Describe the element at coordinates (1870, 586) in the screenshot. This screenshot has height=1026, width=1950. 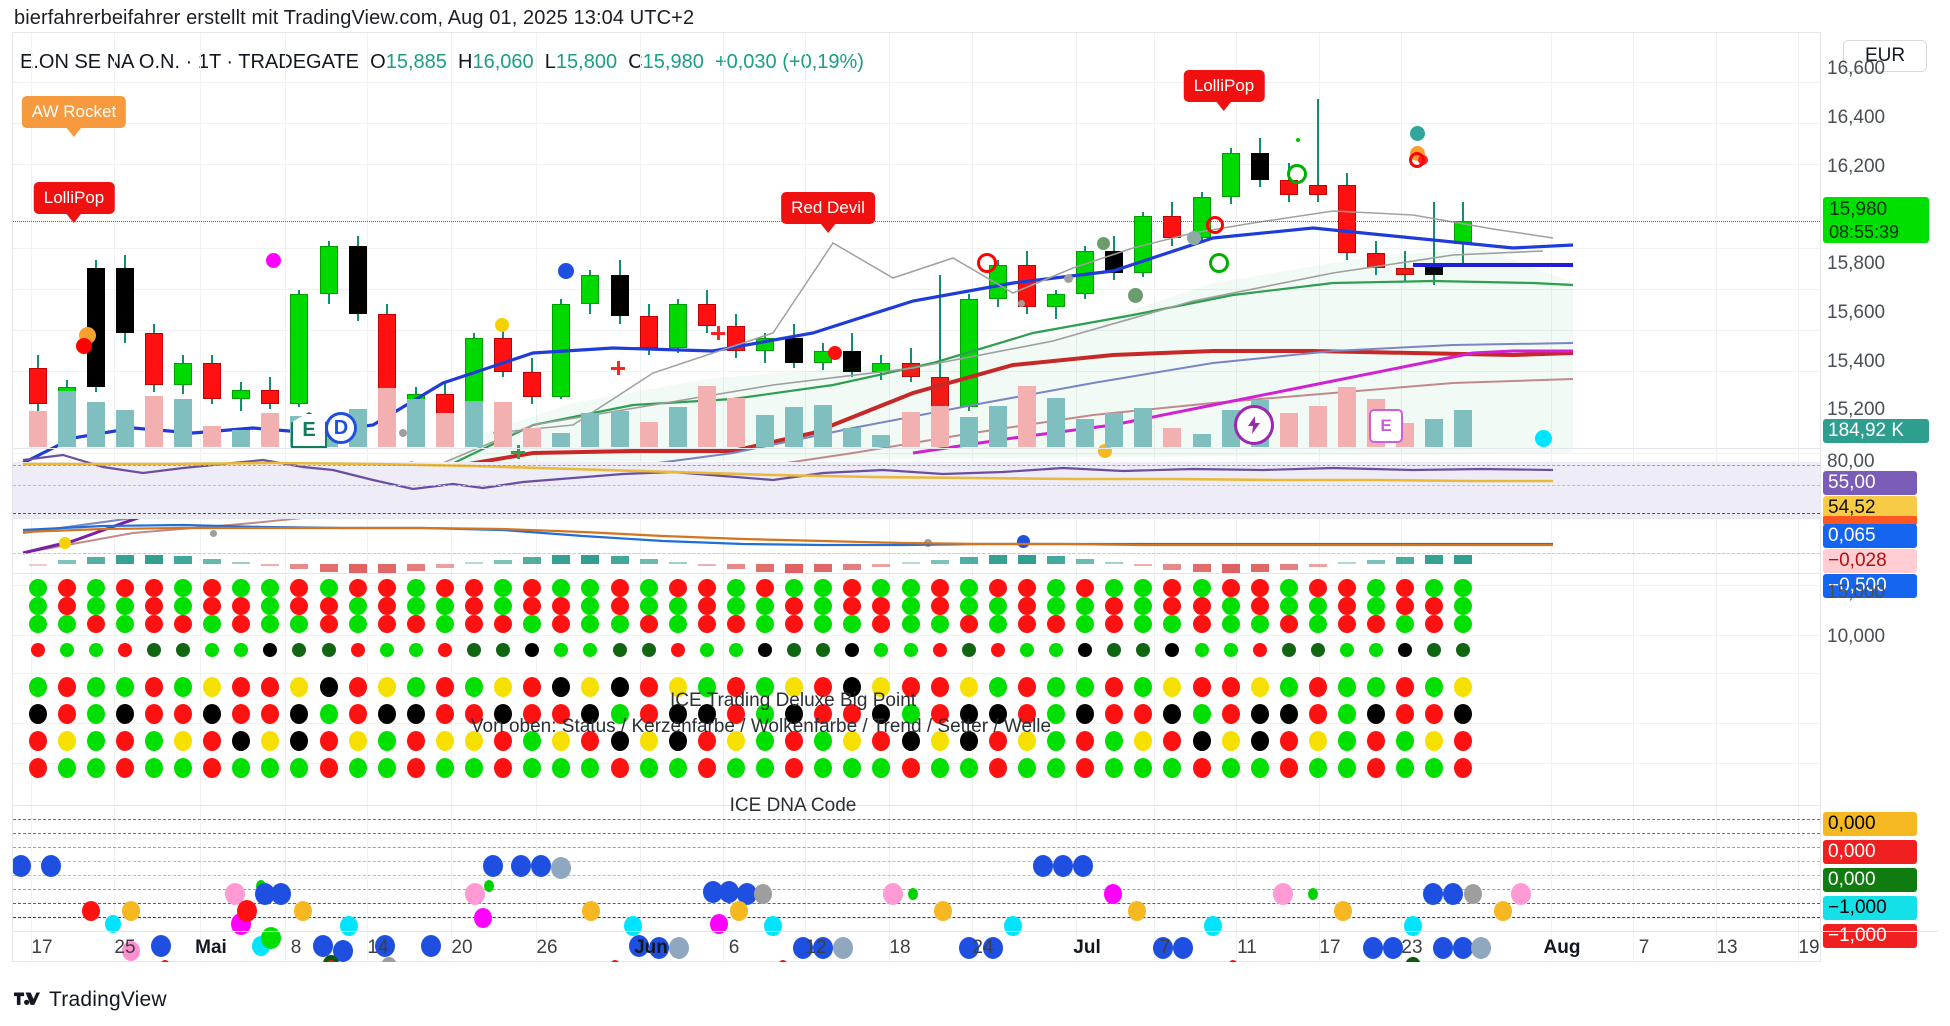
I see `macd-blue-pill-2: −0,500` at that location.